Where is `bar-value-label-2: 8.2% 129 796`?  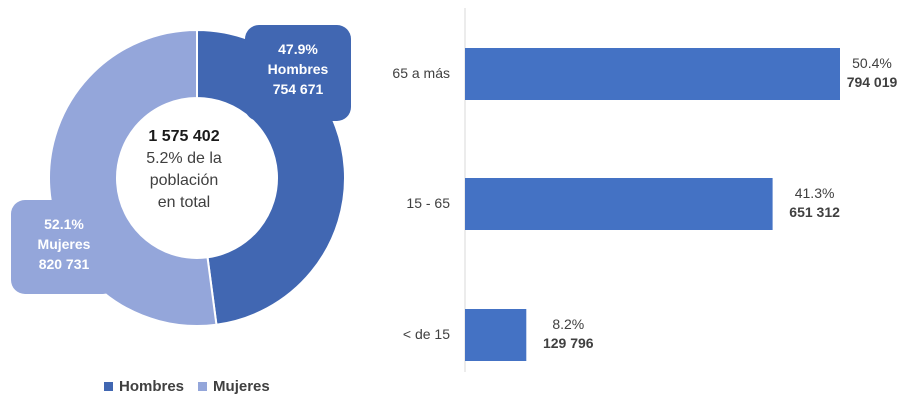 bar-value-label-2: 8.2% 129 796 is located at coordinates (568, 334).